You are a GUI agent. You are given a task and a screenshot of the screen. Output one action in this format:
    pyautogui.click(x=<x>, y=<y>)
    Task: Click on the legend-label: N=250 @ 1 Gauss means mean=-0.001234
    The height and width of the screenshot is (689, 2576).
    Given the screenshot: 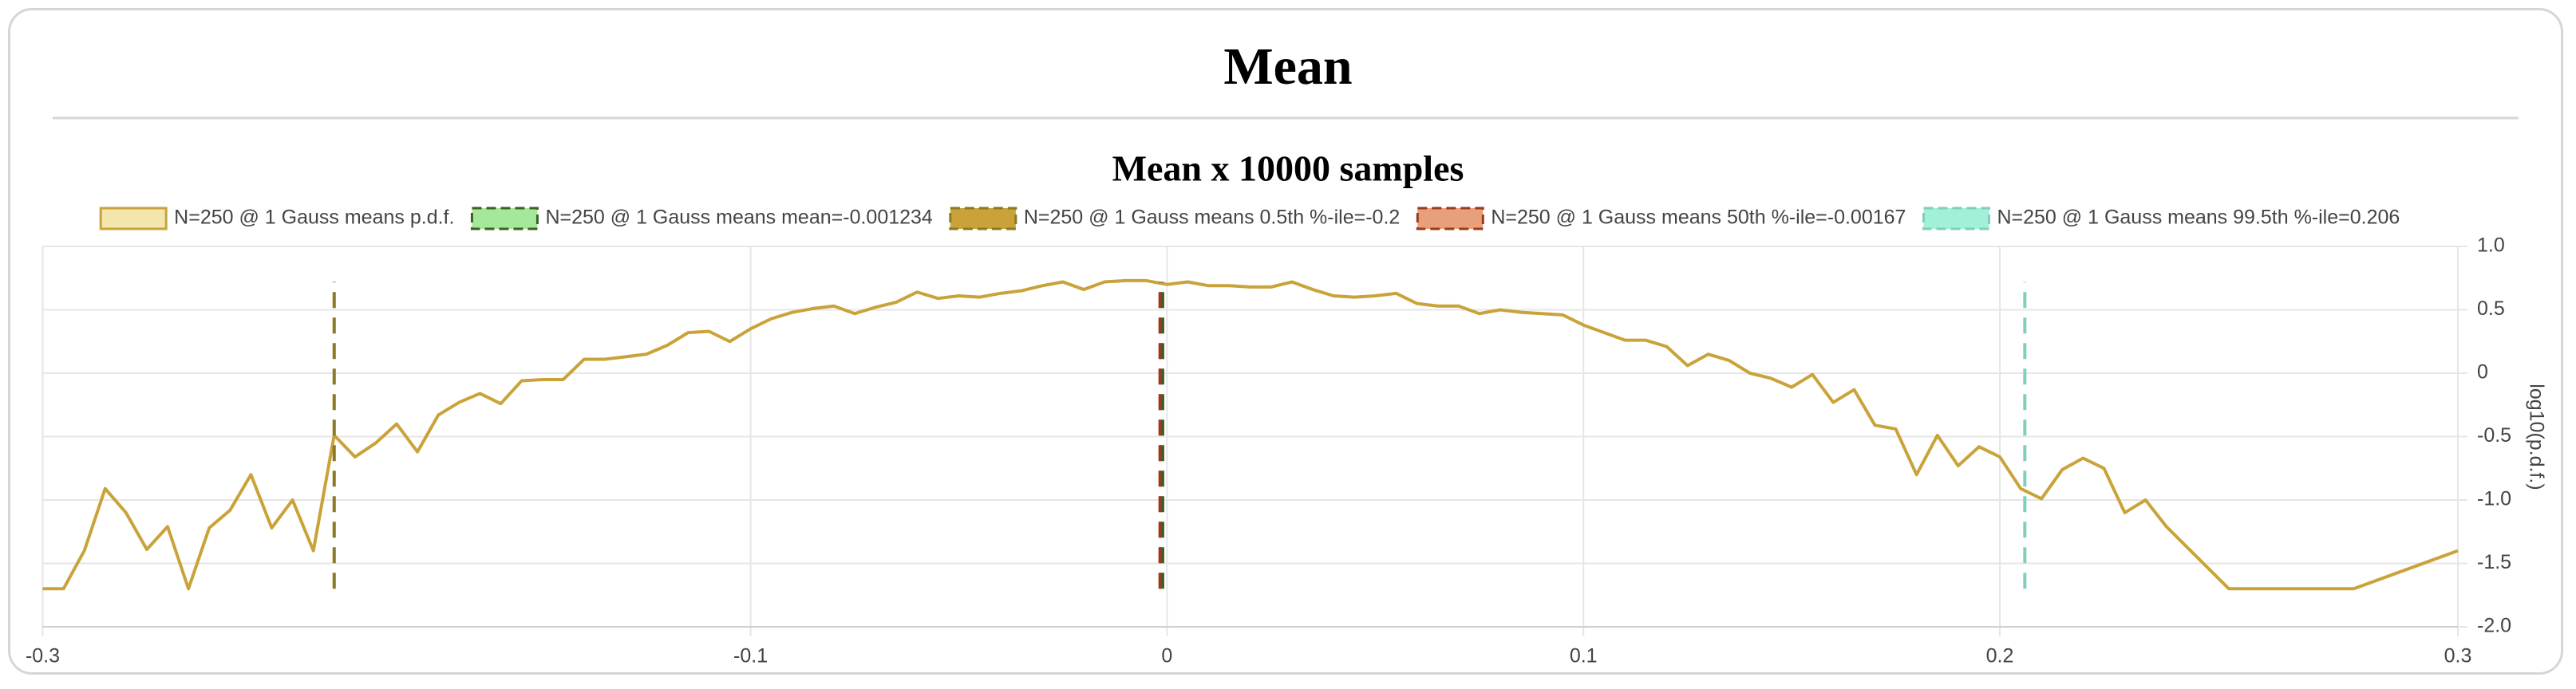 What is the action you would take?
    pyautogui.click(x=738, y=218)
    